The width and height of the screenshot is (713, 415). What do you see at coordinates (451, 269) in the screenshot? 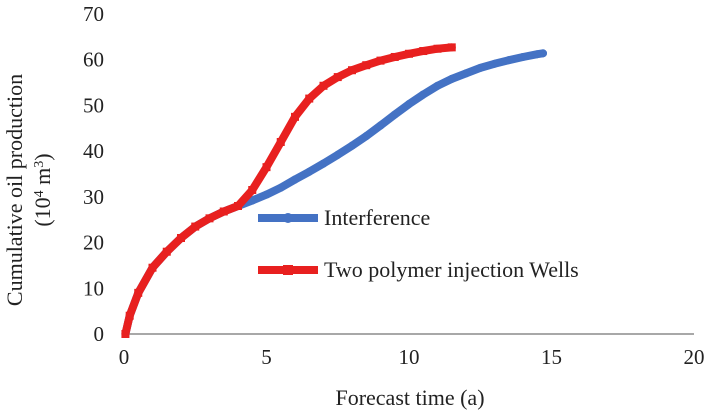
I see `legend-label: Two polymer injection Wells` at bounding box center [451, 269].